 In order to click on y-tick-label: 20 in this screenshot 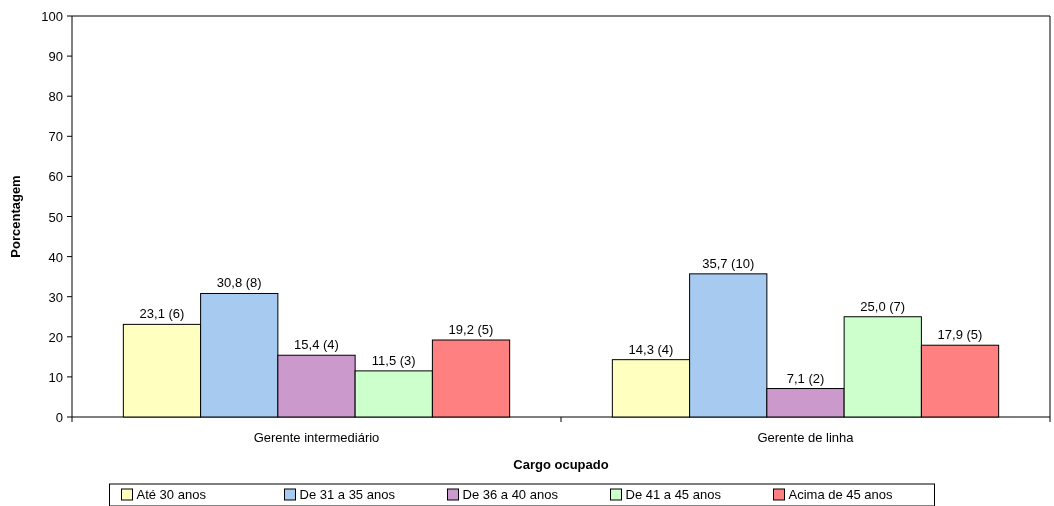, I will do `click(55, 337)`.